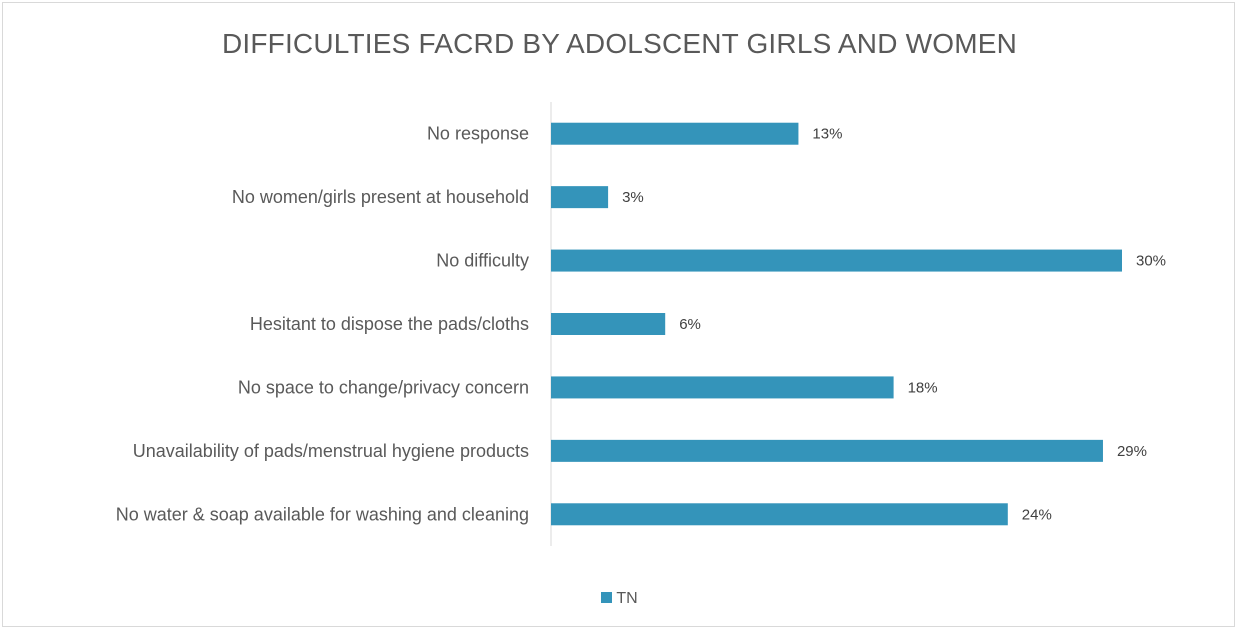 This screenshot has height=631, width=1239. What do you see at coordinates (389, 324) in the screenshot?
I see `category-label: Hesitant to dispose the pads/cloths` at bounding box center [389, 324].